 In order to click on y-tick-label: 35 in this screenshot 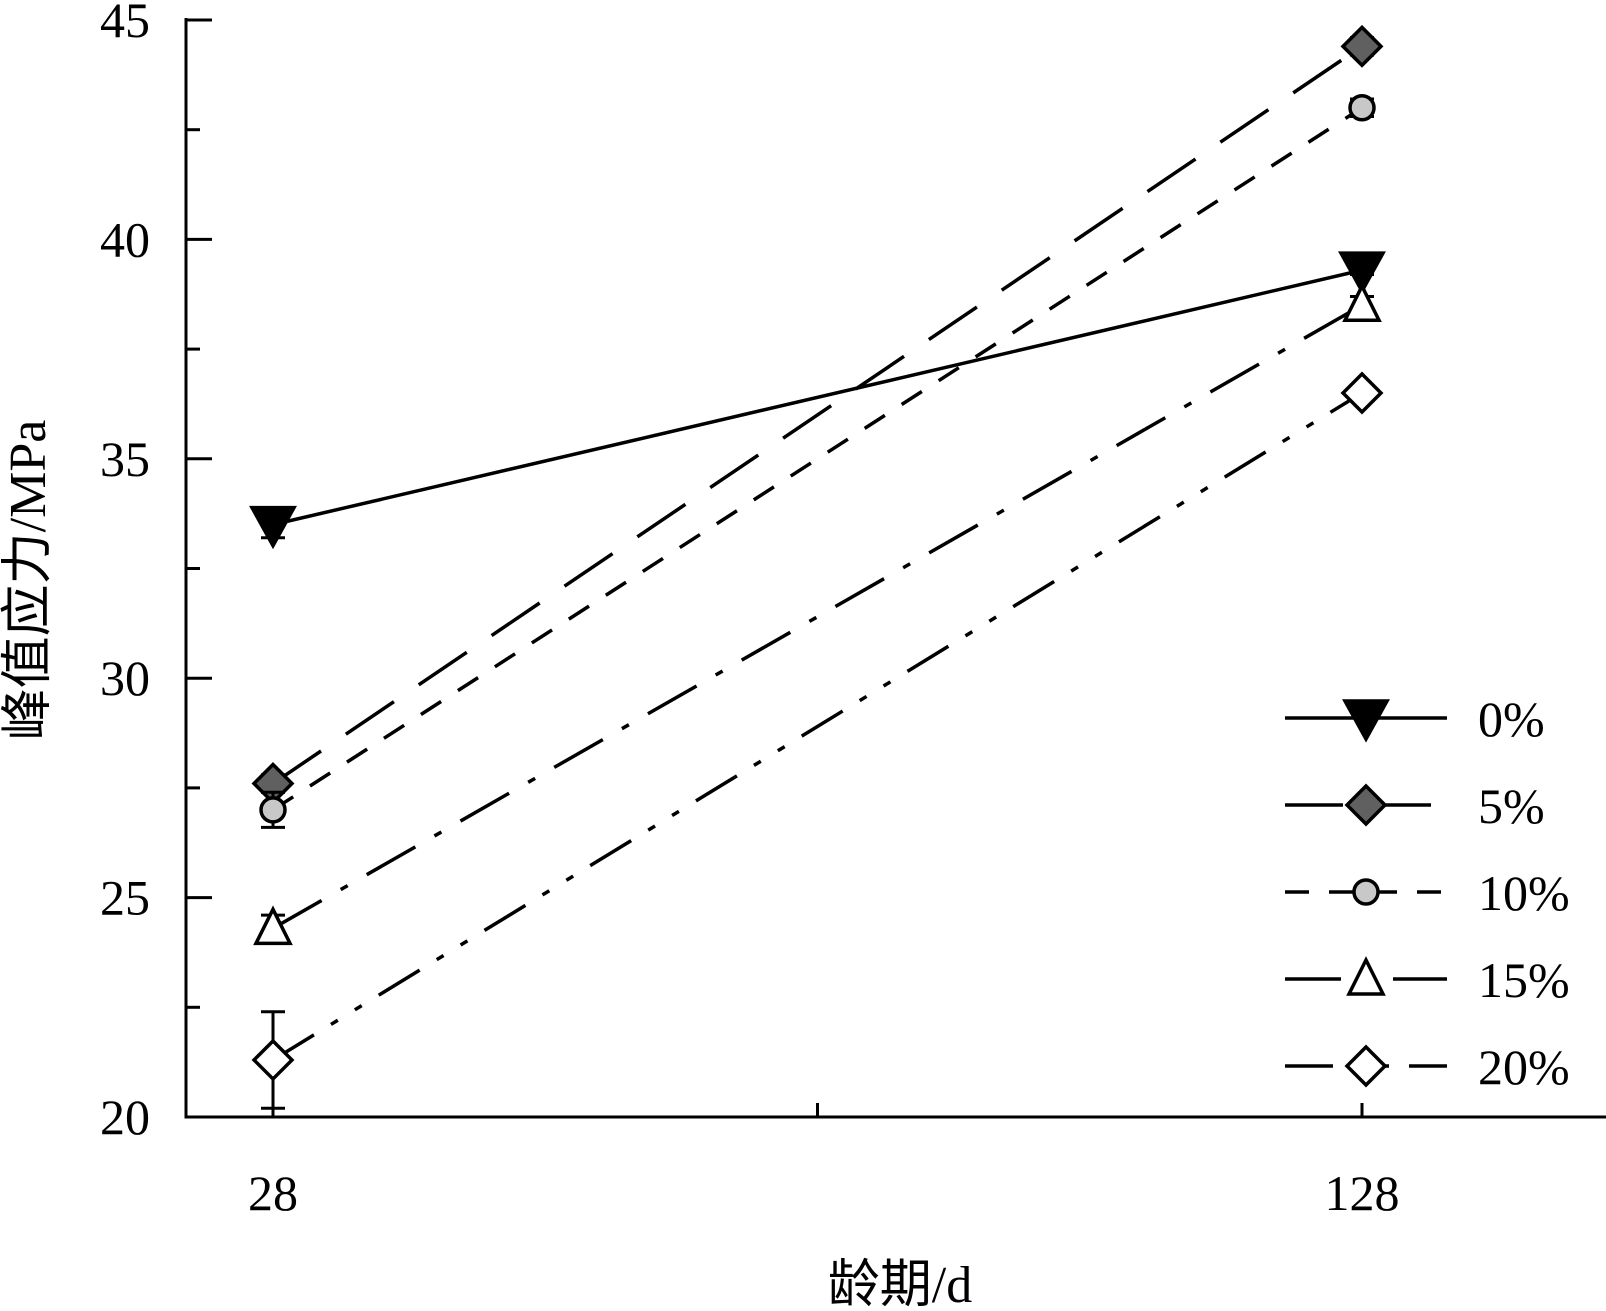, I will do `click(125, 459)`.